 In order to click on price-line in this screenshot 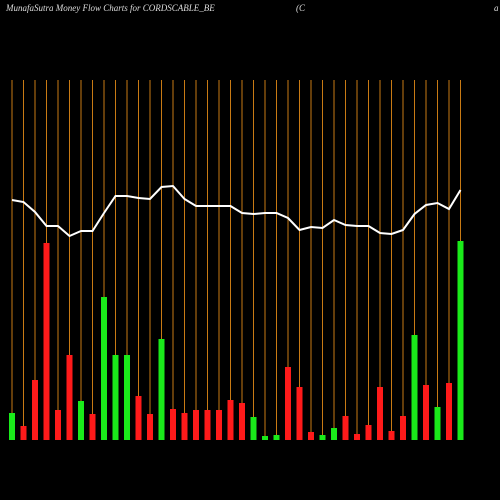, I will do `click(236, 211)`.